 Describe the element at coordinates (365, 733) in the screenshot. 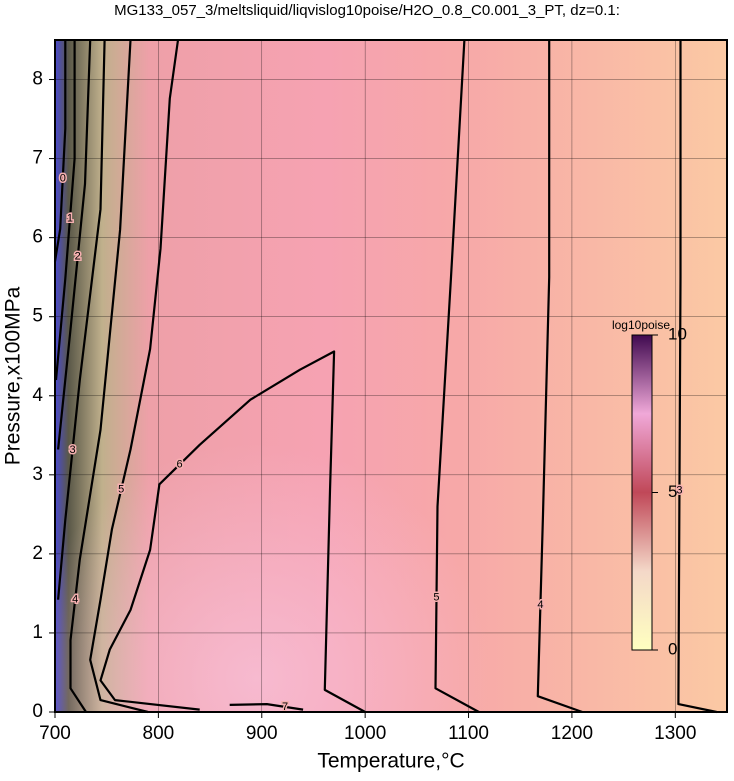

I see `x-tick-label: 1000` at that location.